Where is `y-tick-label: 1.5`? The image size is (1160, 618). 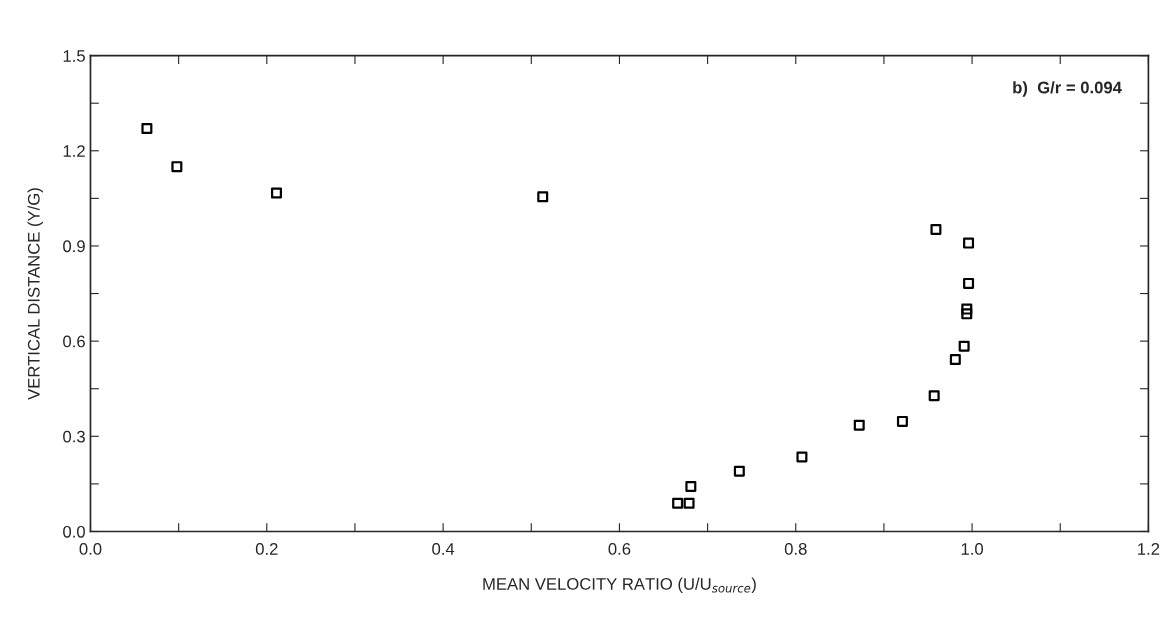
y-tick-label: 1.5 is located at coordinates (74, 56).